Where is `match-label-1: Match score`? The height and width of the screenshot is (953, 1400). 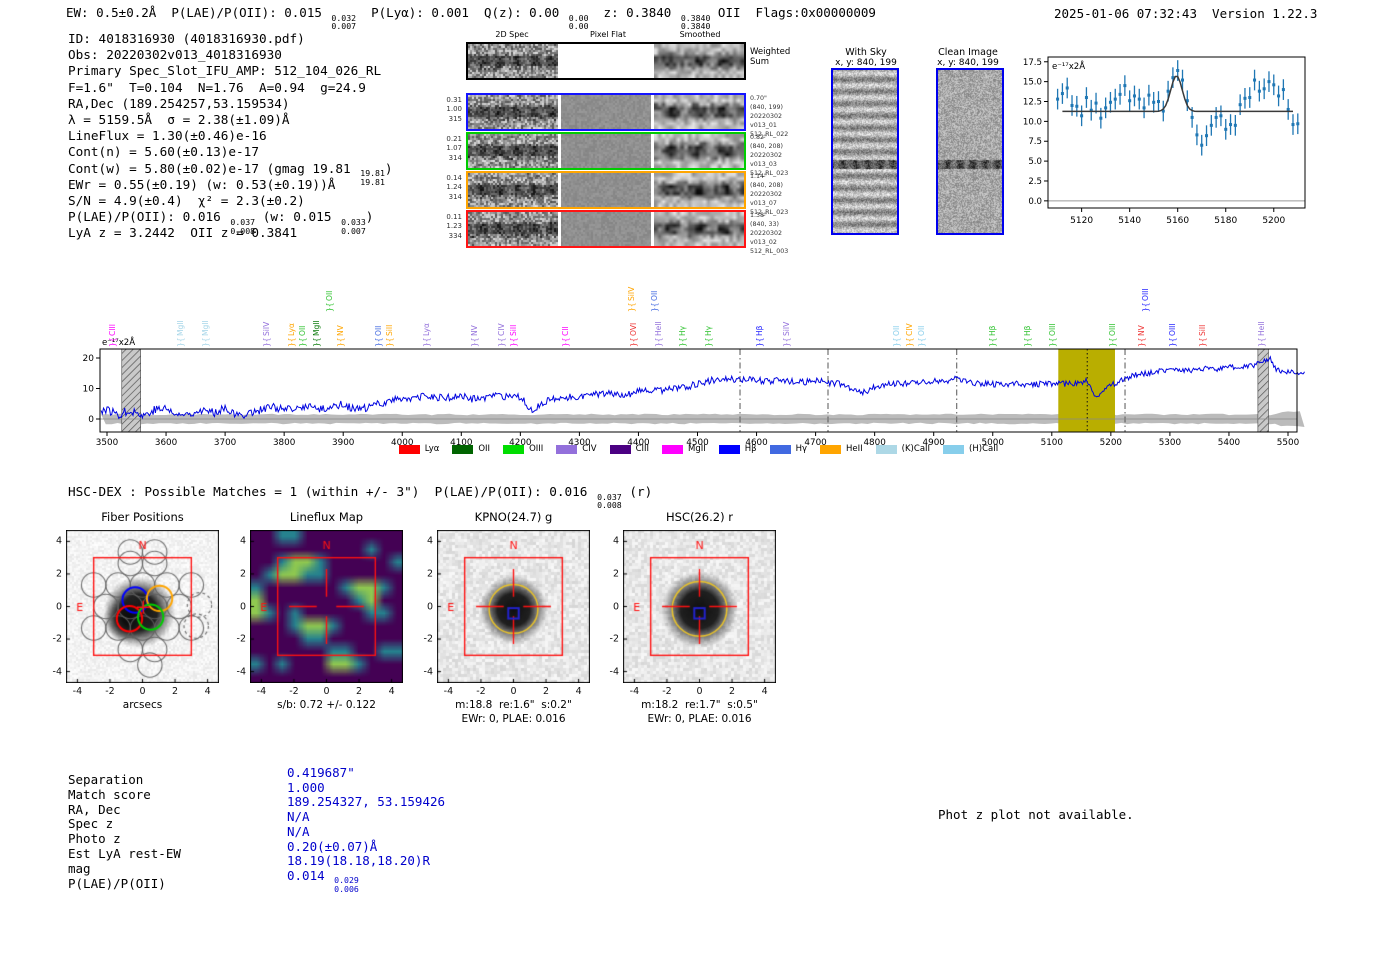
match-label-1: Match score is located at coordinates (109, 794).